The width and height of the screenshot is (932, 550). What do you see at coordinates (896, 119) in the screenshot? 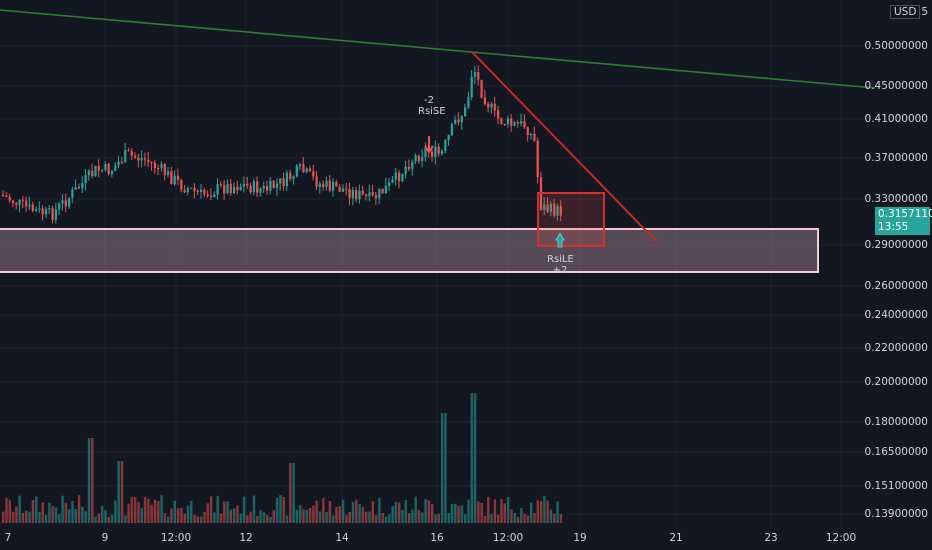
I see `price-tick: 0.41000000` at bounding box center [896, 119].